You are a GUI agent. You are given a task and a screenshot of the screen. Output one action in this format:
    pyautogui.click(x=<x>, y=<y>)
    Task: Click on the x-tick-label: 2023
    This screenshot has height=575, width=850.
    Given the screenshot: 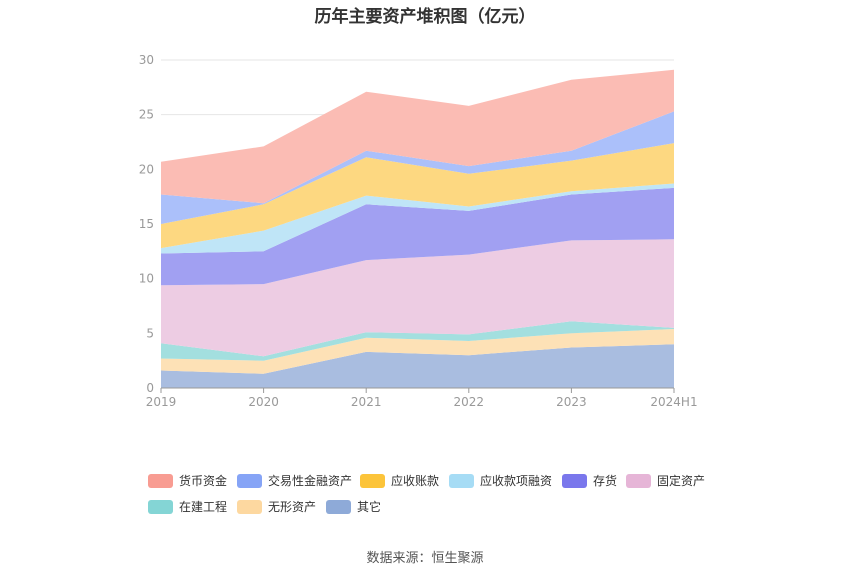 What is the action you would take?
    pyautogui.click(x=571, y=402)
    